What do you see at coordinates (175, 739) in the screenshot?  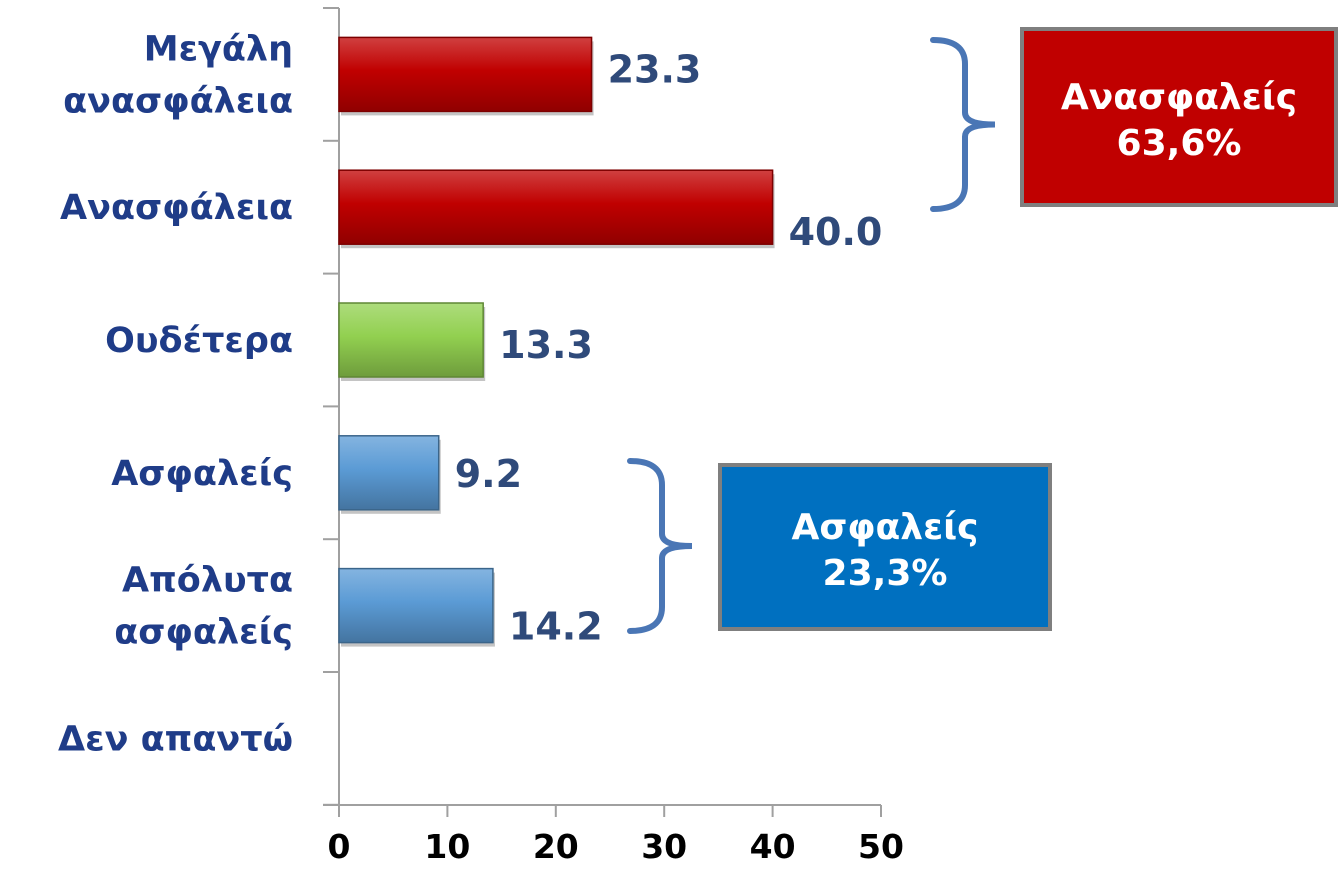 I see `category-label: Δεν απαντώ` at bounding box center [175, 739].